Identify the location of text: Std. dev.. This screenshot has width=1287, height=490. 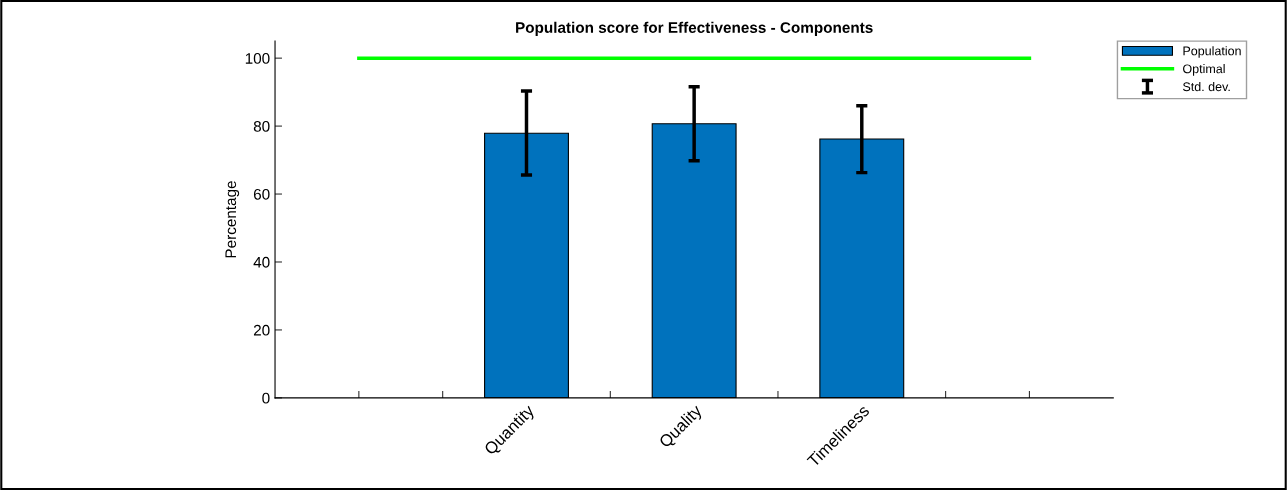
(1206, 86).